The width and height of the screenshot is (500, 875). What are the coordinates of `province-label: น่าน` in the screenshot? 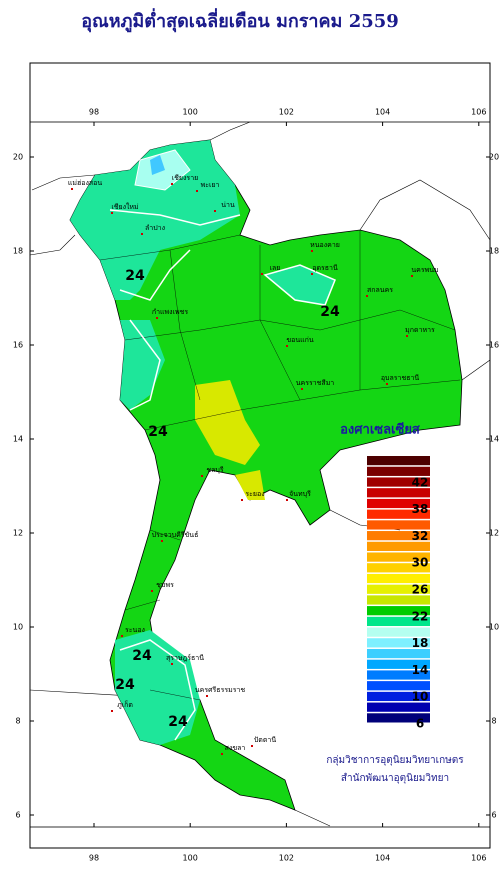 It's located at (228, 205).